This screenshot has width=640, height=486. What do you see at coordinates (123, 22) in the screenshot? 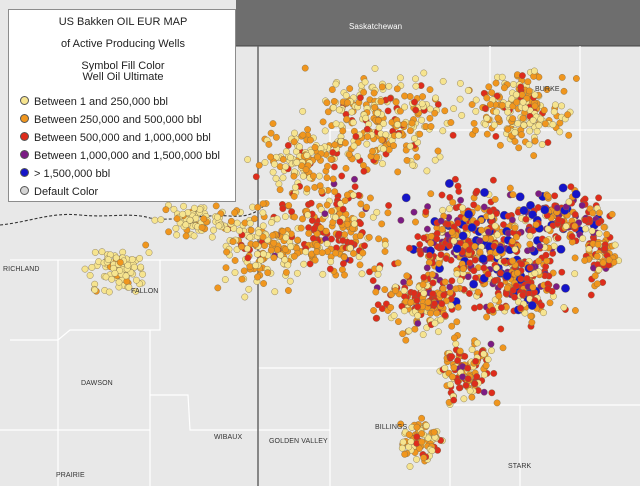
I see `legend-title-line-1: US Bakken OIL EUR MAP` at bounding box center [123, 22].